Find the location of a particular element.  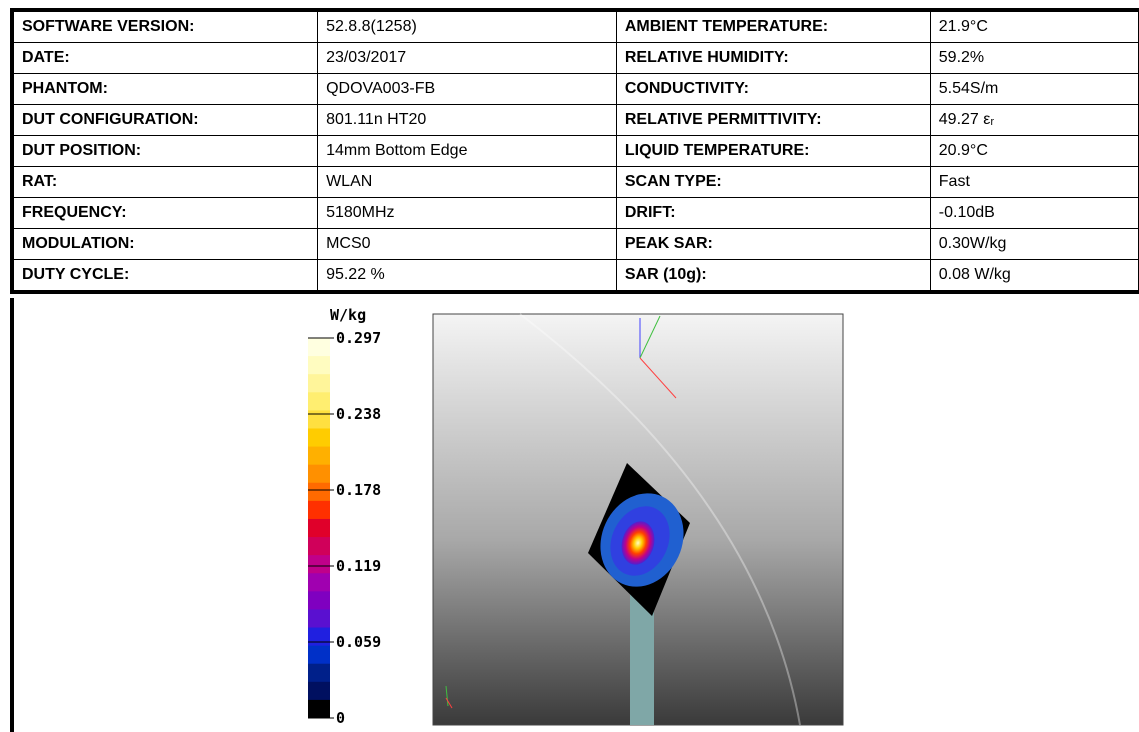

field-value: 801.11n HT20 is located at coordinates (467, 120).